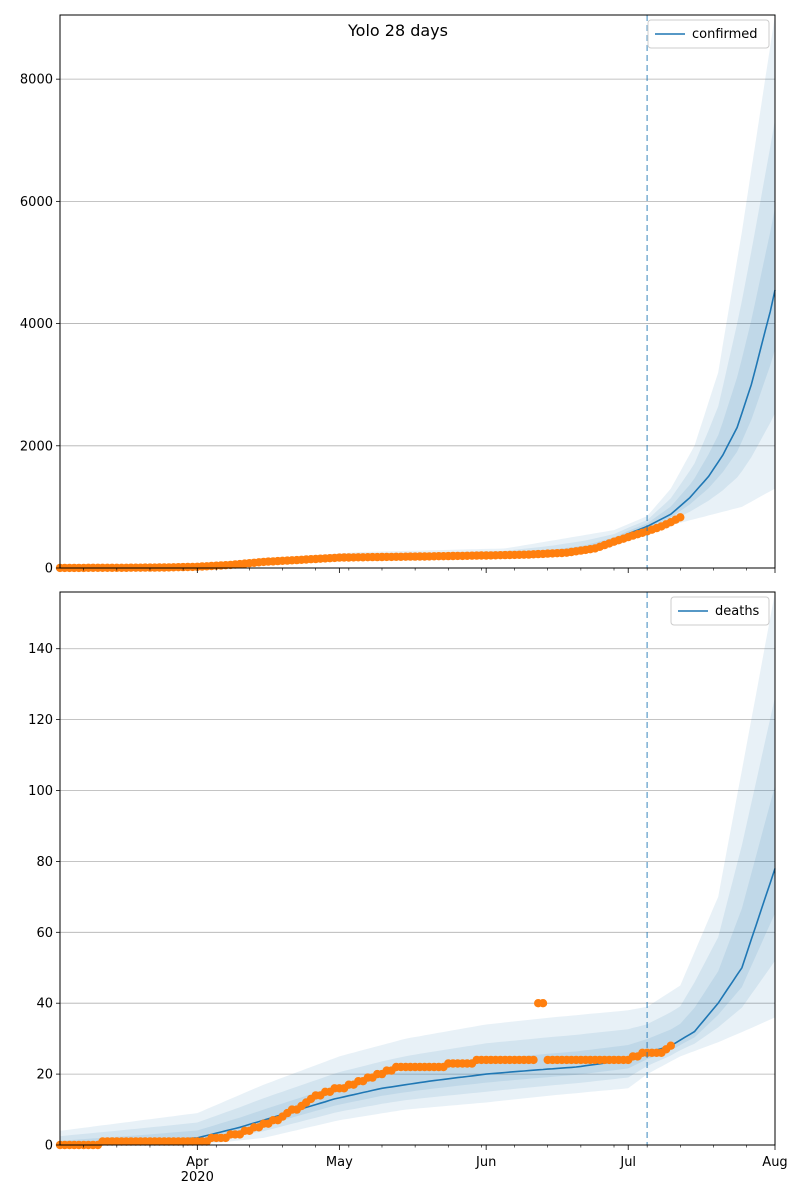  Describe the element at coordinates (339, 1162) in the screenshot. I see `x-tick-label: May` at that location.